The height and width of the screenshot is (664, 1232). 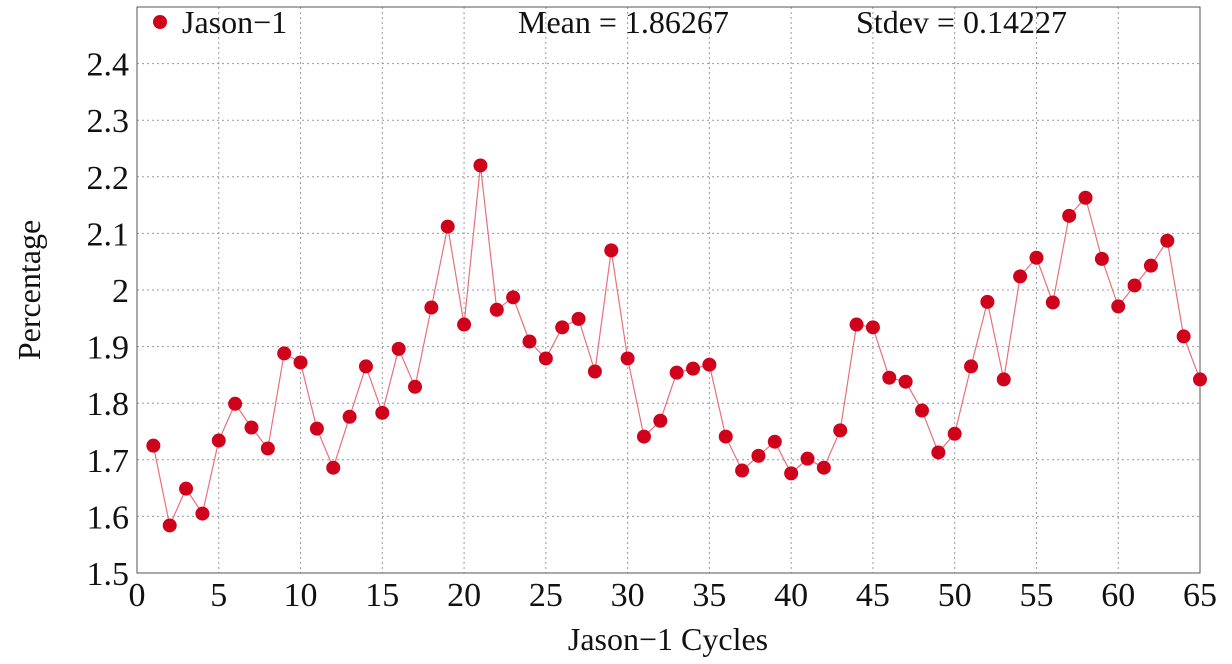 What do you see at coordinates (108, 517) in the screenshot?
I see `y-tick-label: 1.6` at bounding box center [108, 517].